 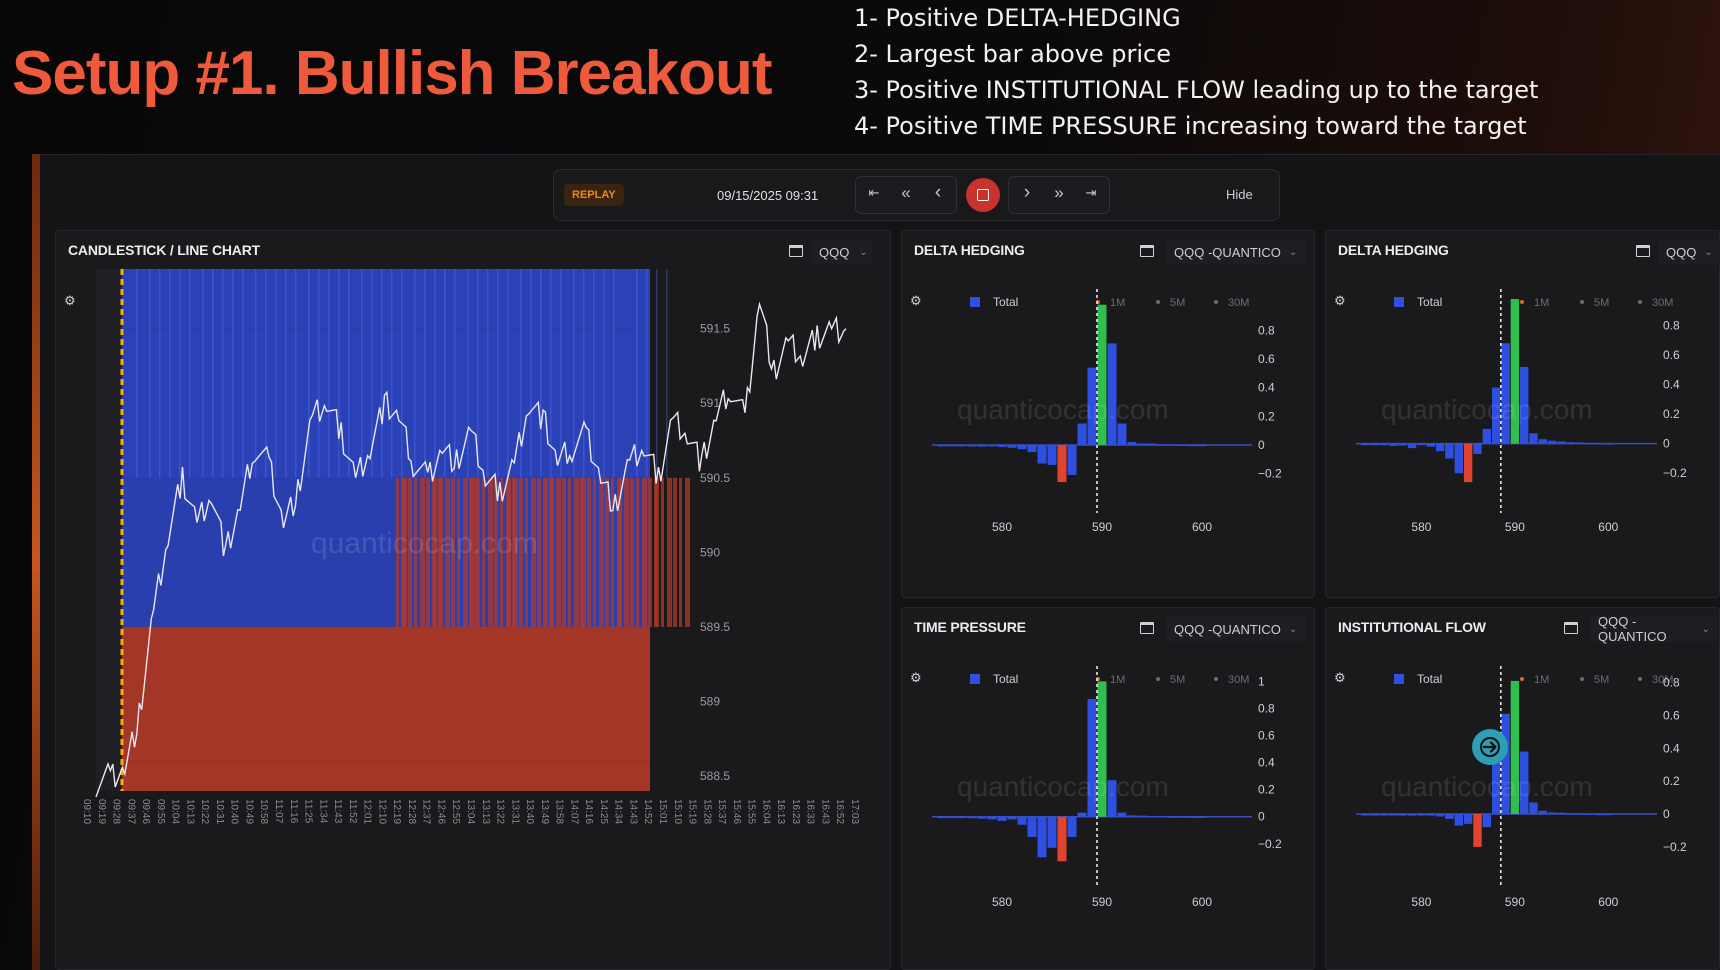 What do you see at coordinates (863, 252) in the screenshot?
I see `chevron-down-icon: ⌄` at bounding box center [863, 252].